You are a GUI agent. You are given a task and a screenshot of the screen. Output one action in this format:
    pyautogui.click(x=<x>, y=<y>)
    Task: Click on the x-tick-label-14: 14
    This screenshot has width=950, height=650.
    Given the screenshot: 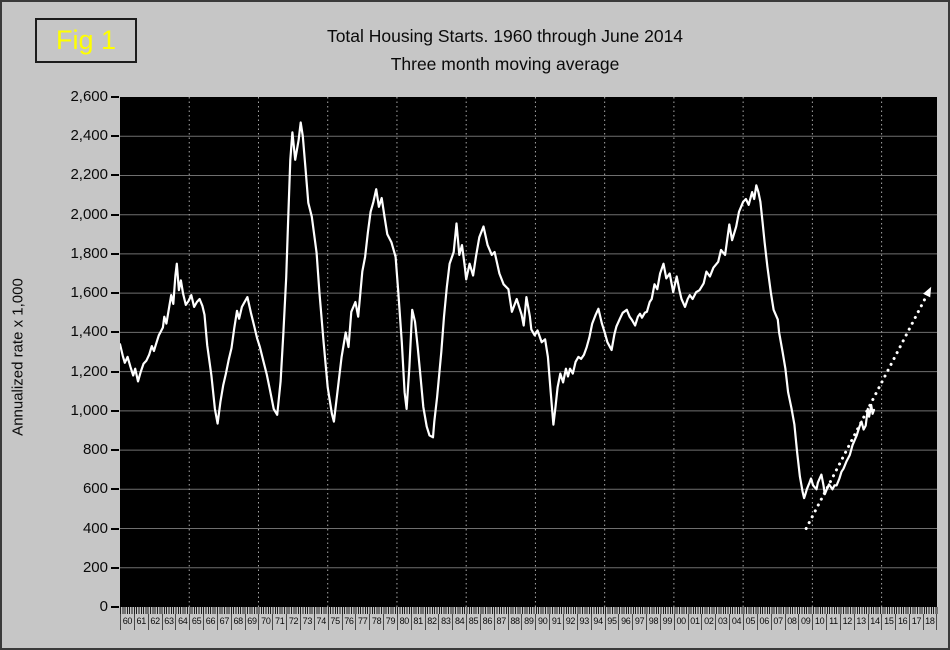 What is the action you would take?
    pyautogui.click(x=874, y=622)
    